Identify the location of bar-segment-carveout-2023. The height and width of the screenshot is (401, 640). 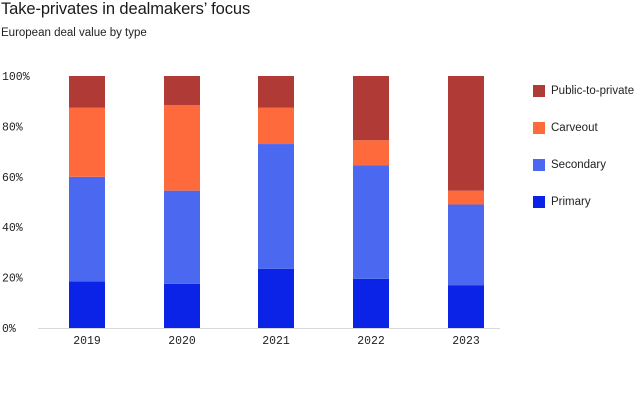
(466, 197).